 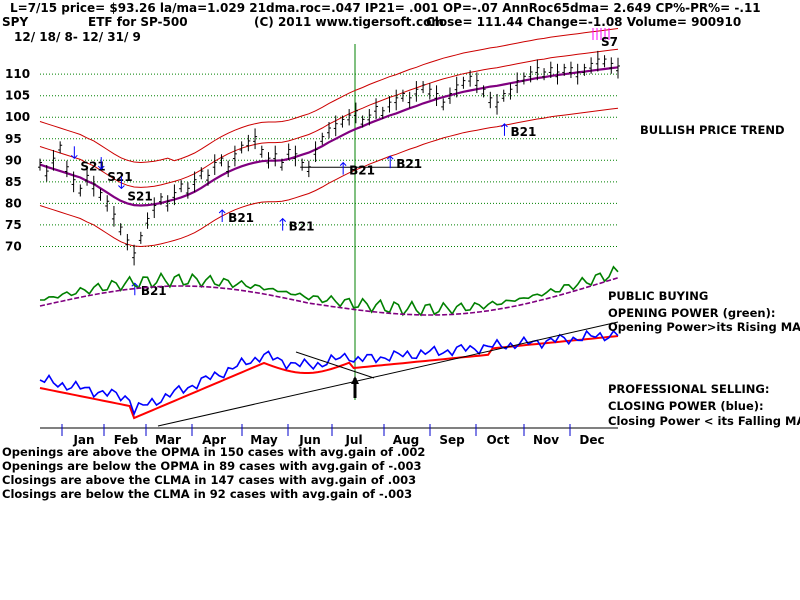 What do you see at coordinates (692, 313) in the screenshot?
I see `opening-power-label: OPENING POWER (green):` at bounding box center [692, 313].